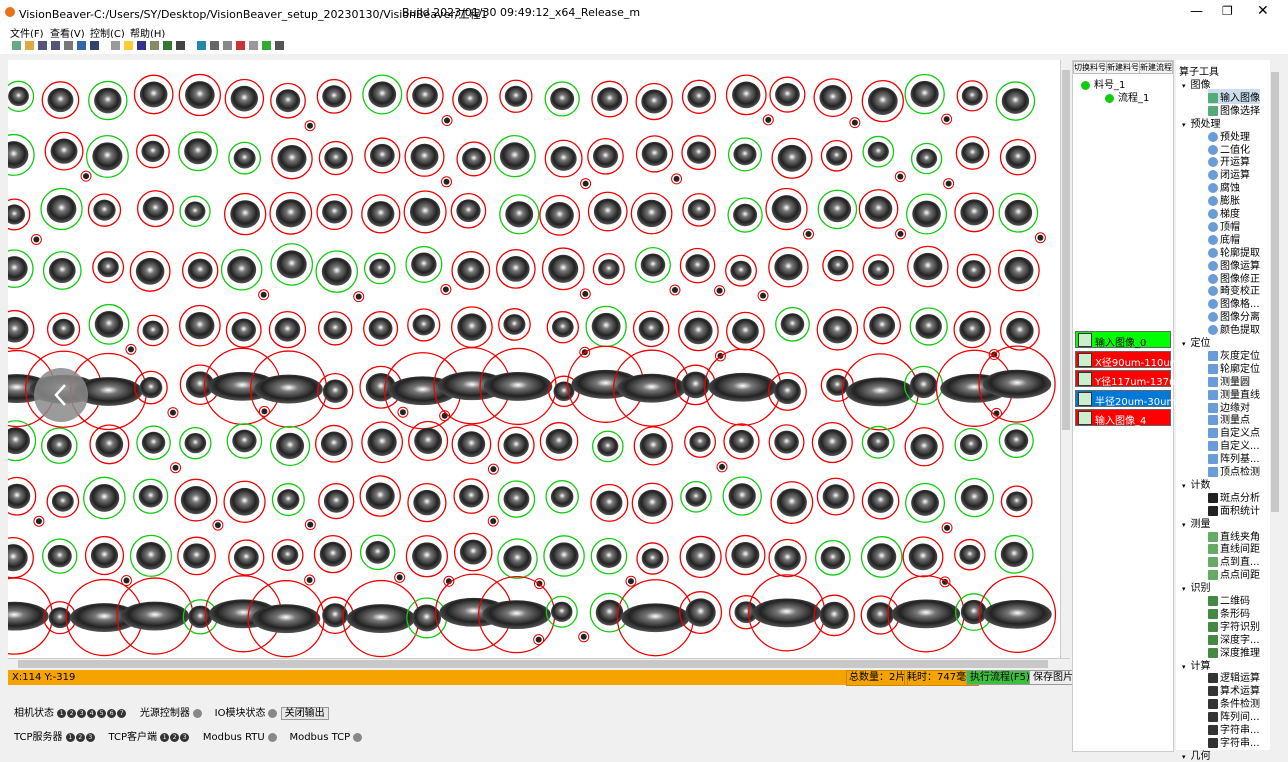 This screenshot has width=1288, height=762. I want to click on operator-item: 逻辑运算, so click(1234, 676).